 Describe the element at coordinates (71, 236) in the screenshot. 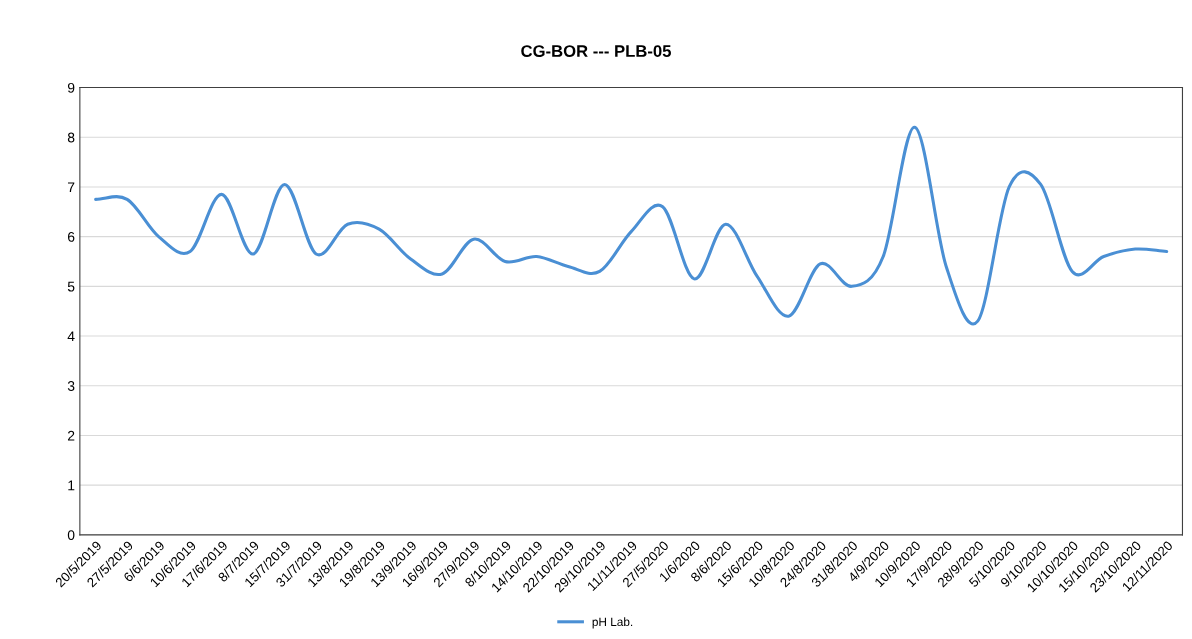

I see `y-tick-label: 6` at that location.